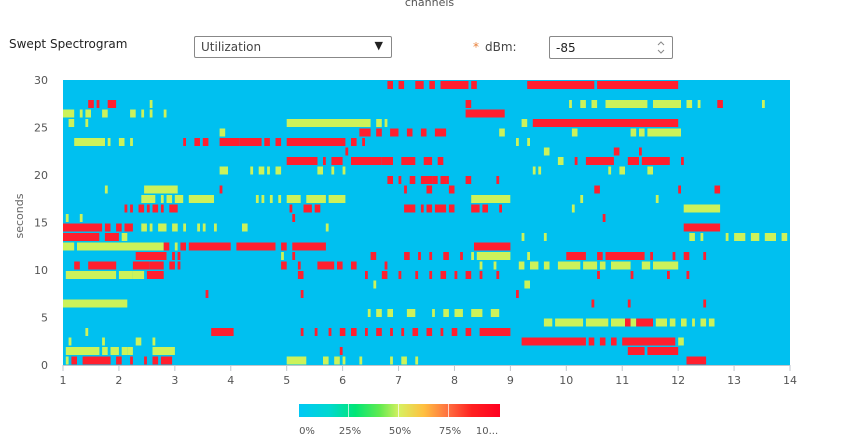 Image resolution: width=841 pixels, height=446 pixels. What do you see at coordinates (350, 431) in the screenshot?
I see `legend-label-25: 25%` at bounding box center [350, 431].